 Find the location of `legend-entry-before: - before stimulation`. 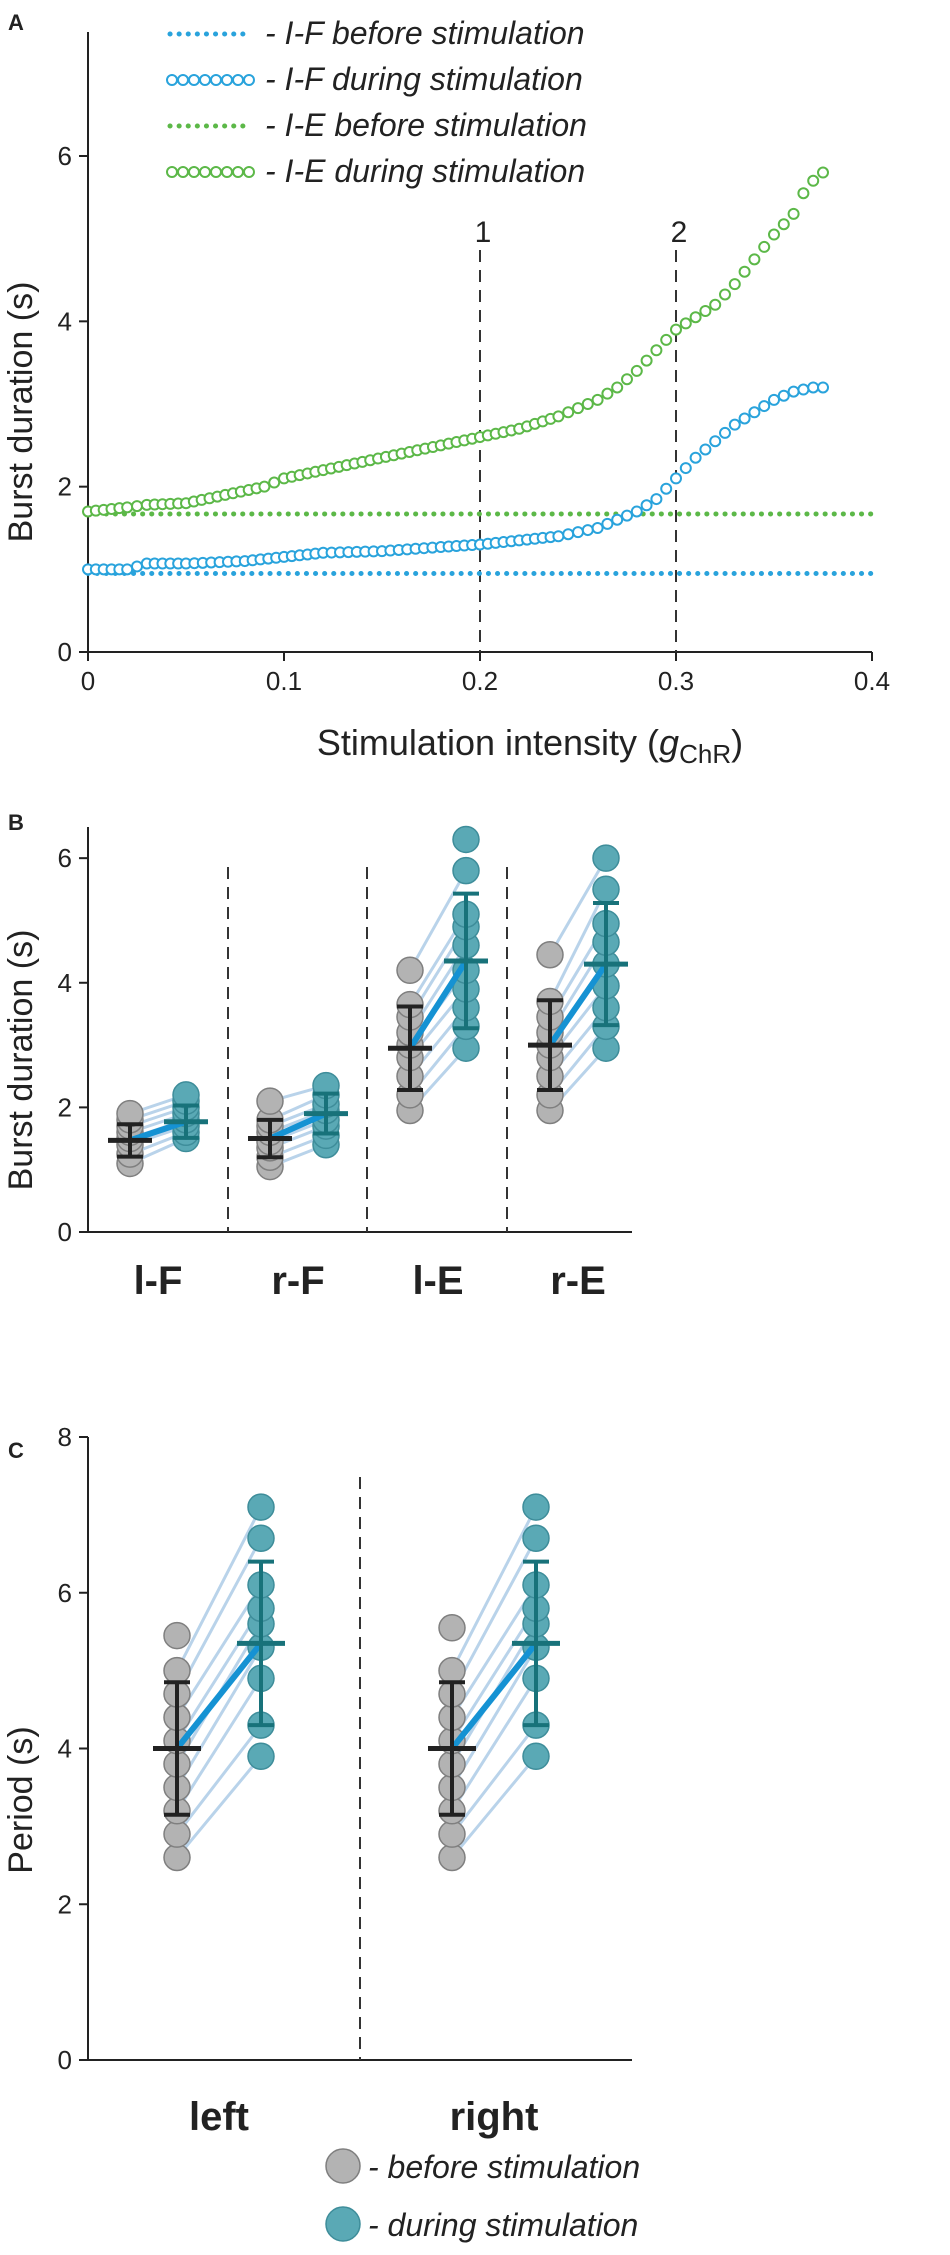

legend-entry-before: - before stimulation is located at coordinates (482, 2166).